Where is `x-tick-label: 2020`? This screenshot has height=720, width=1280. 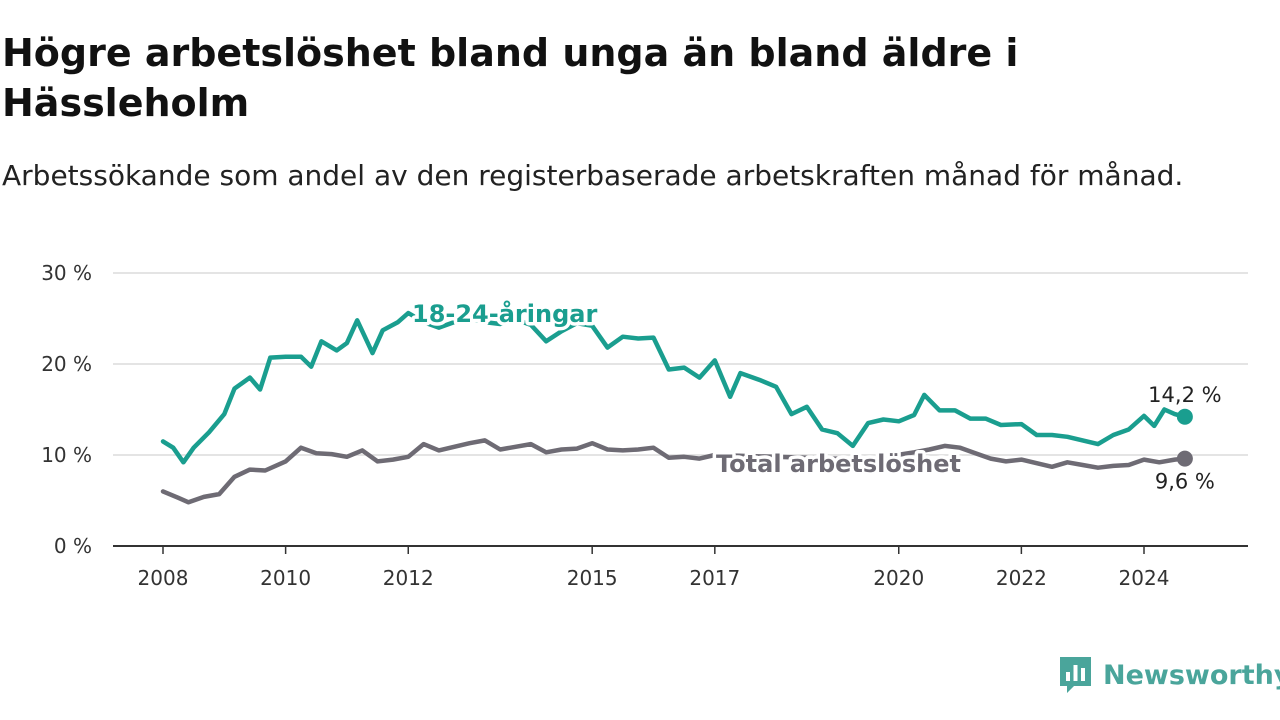
x-tick-label: 2020 is located at coordinates (898, 578).